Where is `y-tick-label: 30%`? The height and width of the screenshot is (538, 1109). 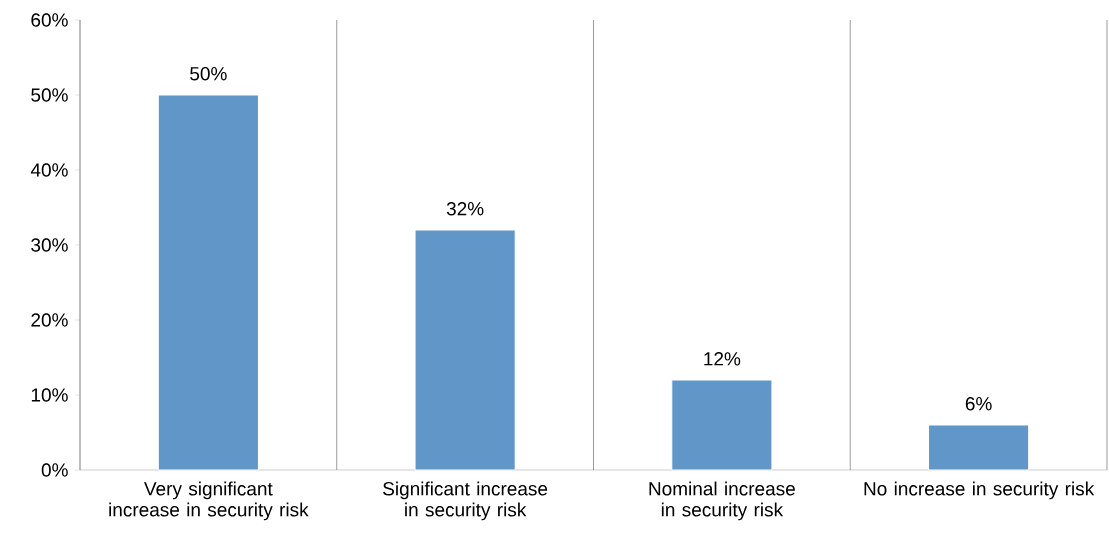 y-tick-label: 30% is located at coordinates (49, 245).